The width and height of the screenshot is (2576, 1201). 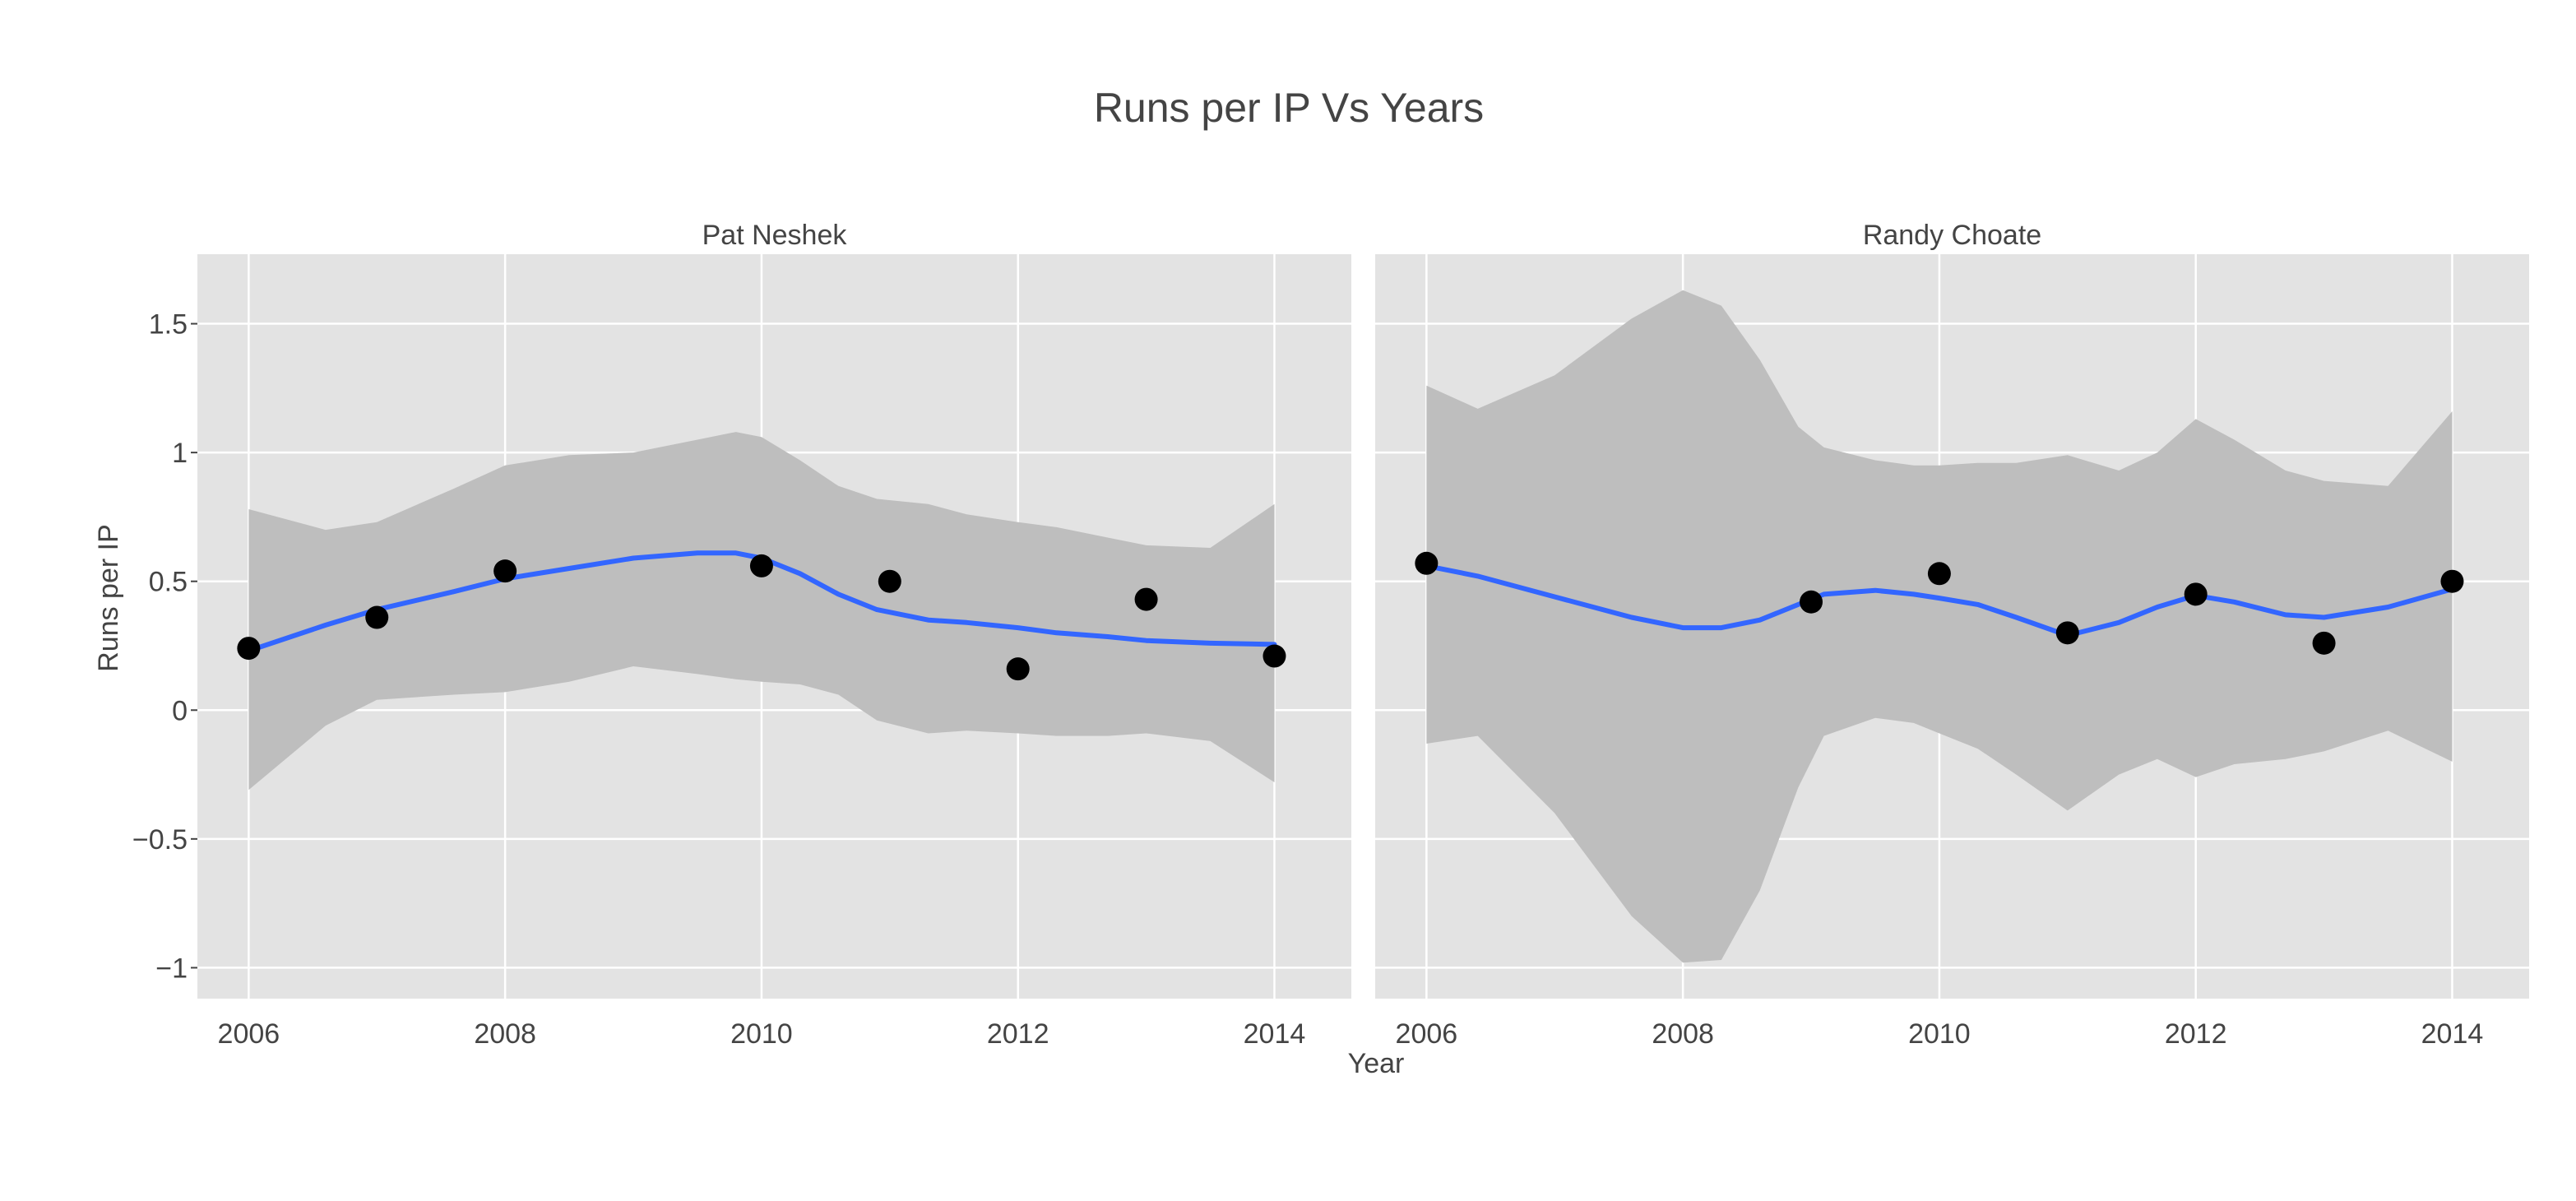 I want to click on x-axis-title: Year, so click(x=1377, y=1063).